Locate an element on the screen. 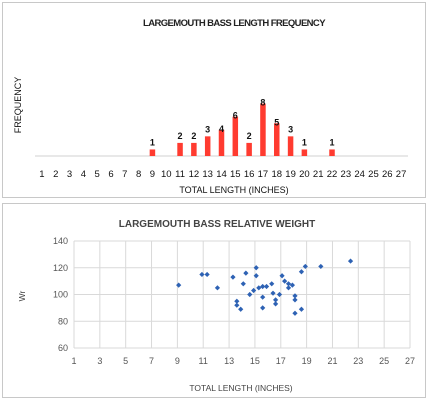 The height and width of the screenshot is (400, 428). data-label-22: 1 is located at coordinates (332, 142).